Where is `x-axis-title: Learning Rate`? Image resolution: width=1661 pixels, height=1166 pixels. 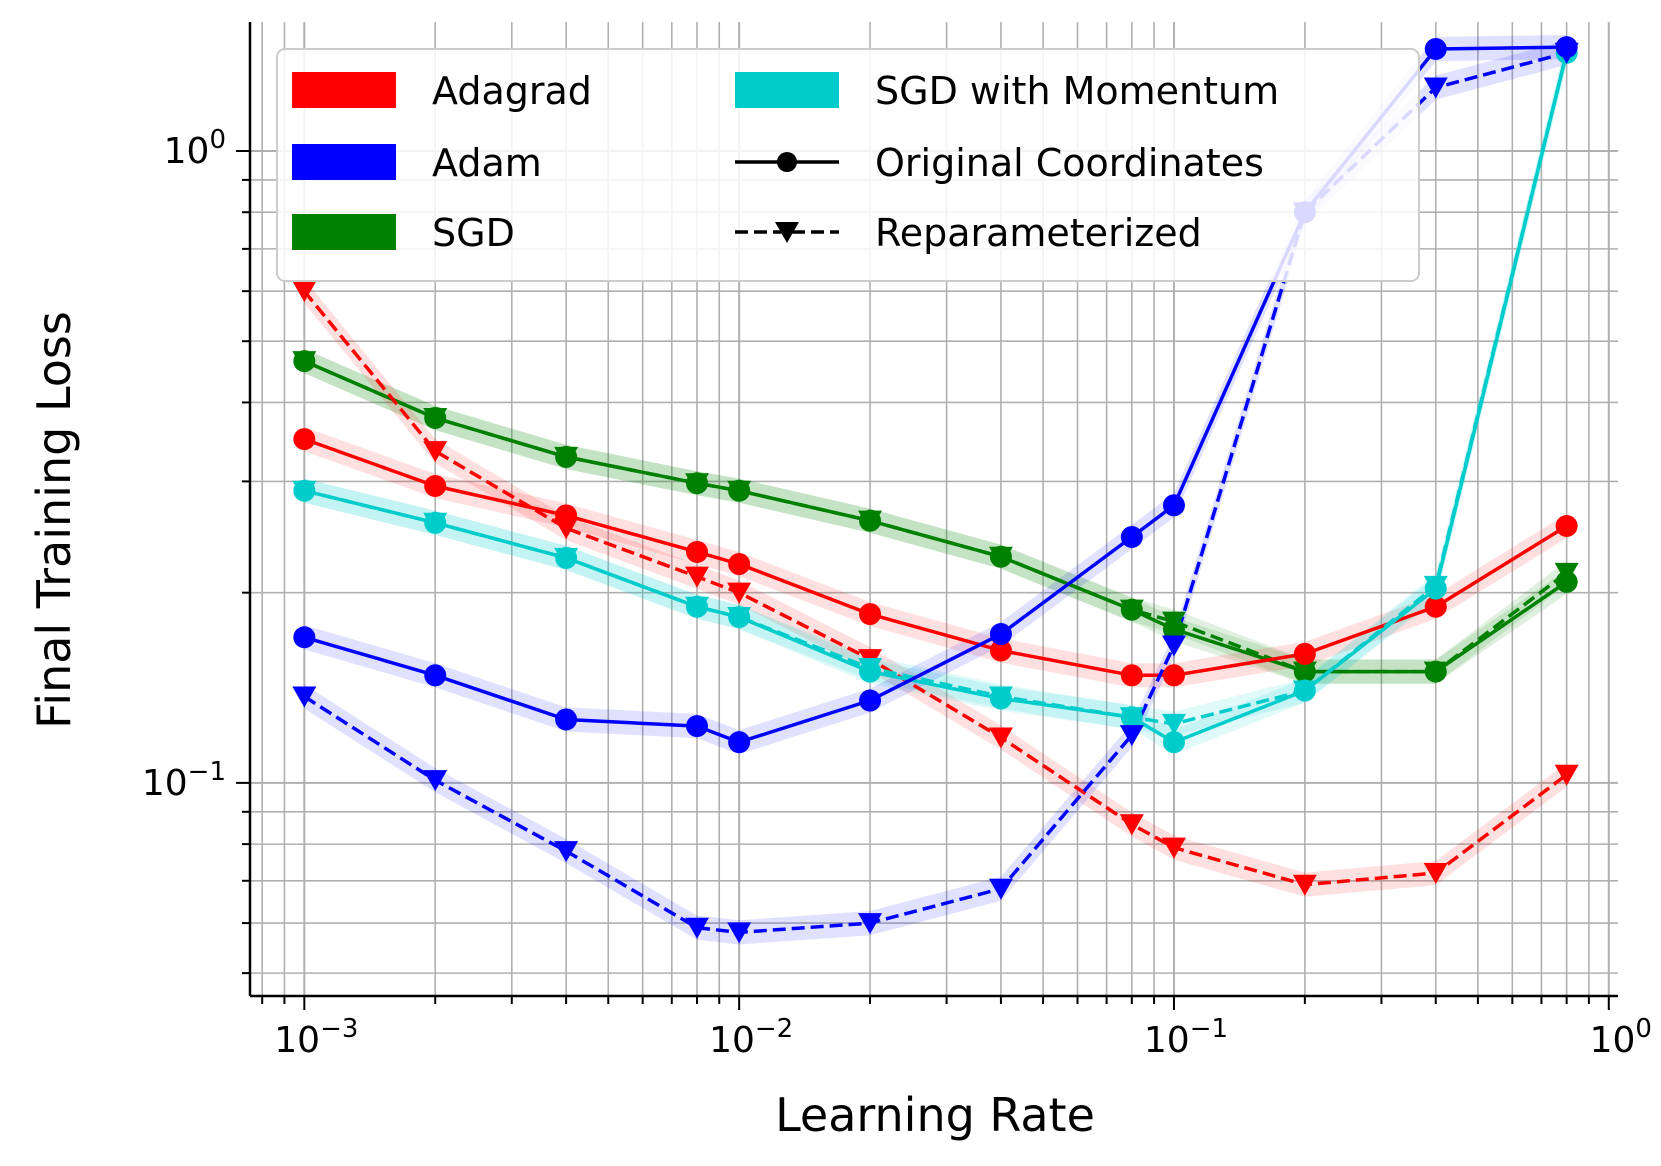 x-axis-title: Learning Rate is located at coordinates (935, 1115).